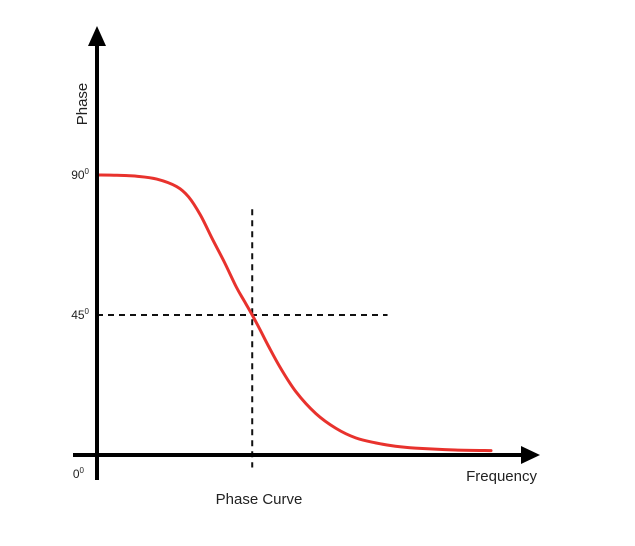 This screenshot has width=635, height=546. I want to click on y-axis-title: Phase, so click(82, 104).